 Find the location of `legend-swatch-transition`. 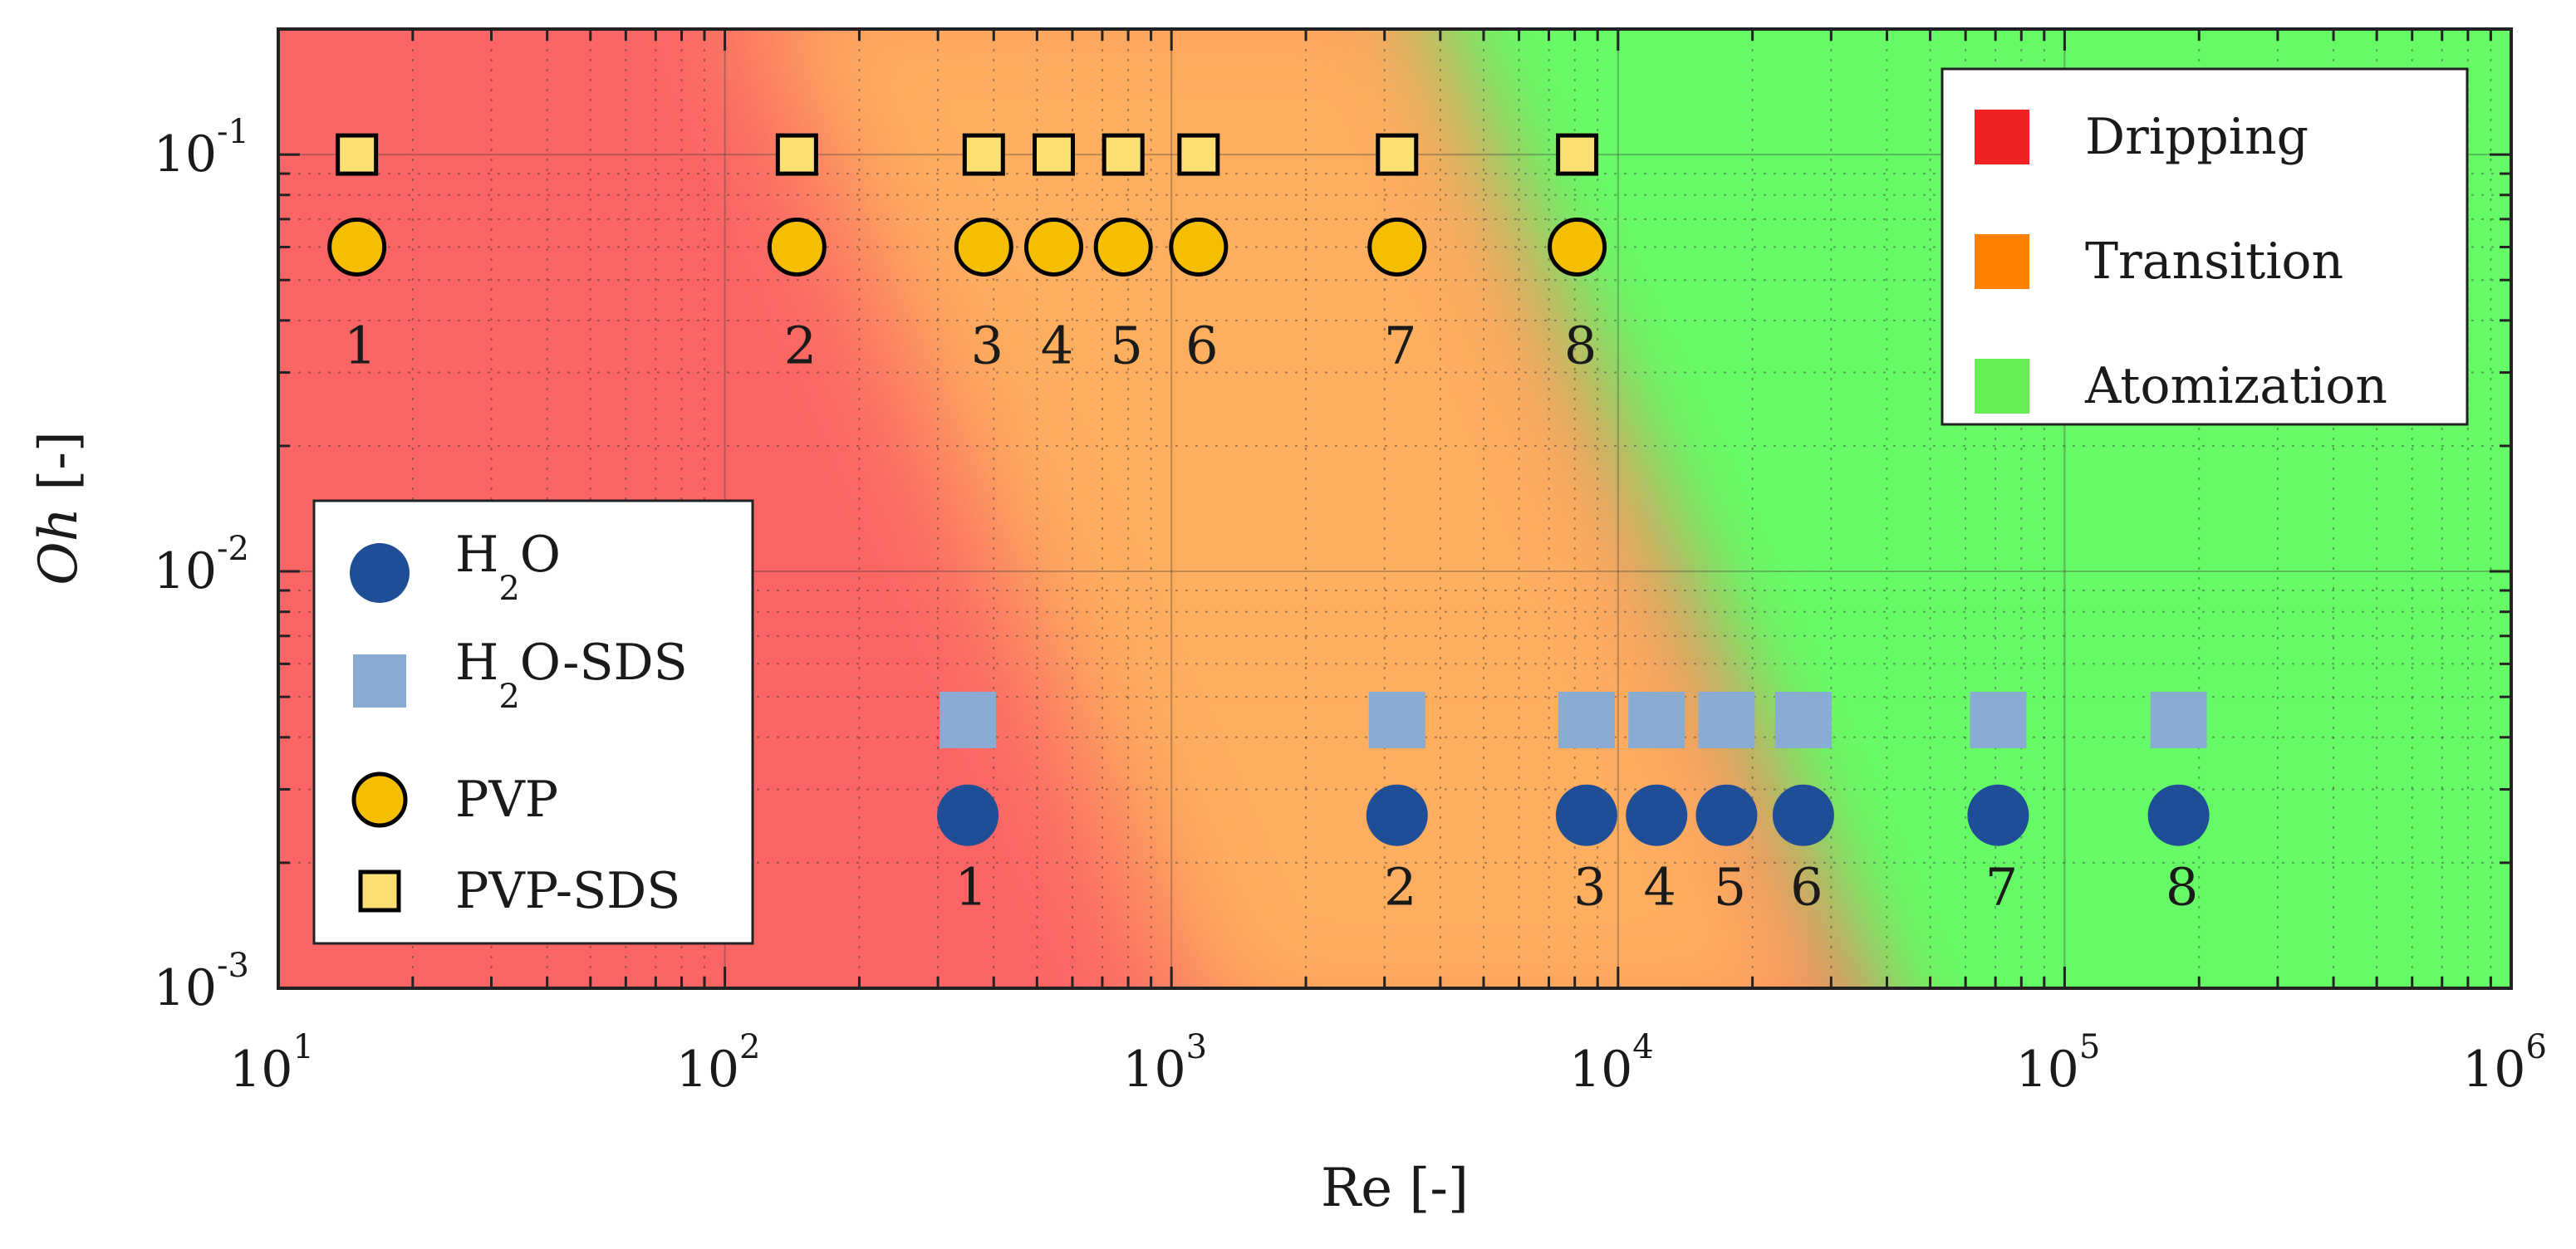

legend-swatch-transition is located at coordinates (2002, 261).